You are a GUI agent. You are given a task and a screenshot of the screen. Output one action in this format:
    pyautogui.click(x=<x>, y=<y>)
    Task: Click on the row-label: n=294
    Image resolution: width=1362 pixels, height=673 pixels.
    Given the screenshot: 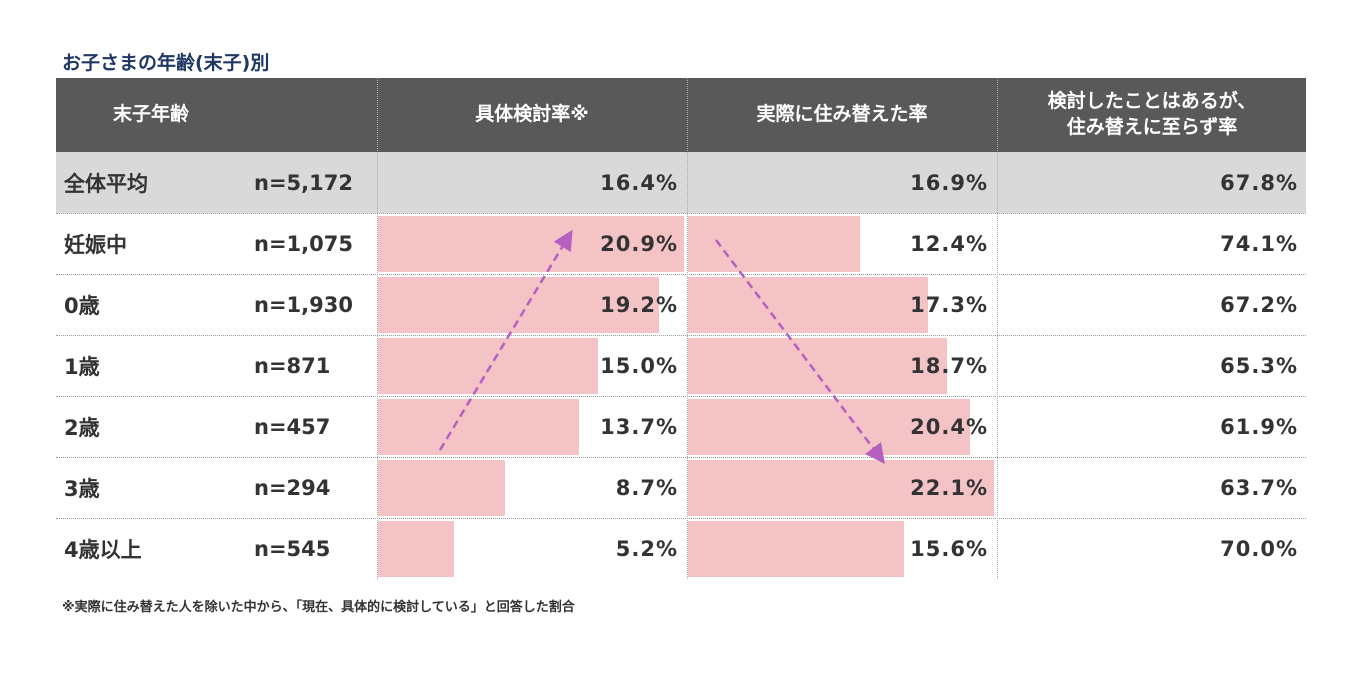 What is the action you would take?
    pyautogui.click(x=292, y=487)
    